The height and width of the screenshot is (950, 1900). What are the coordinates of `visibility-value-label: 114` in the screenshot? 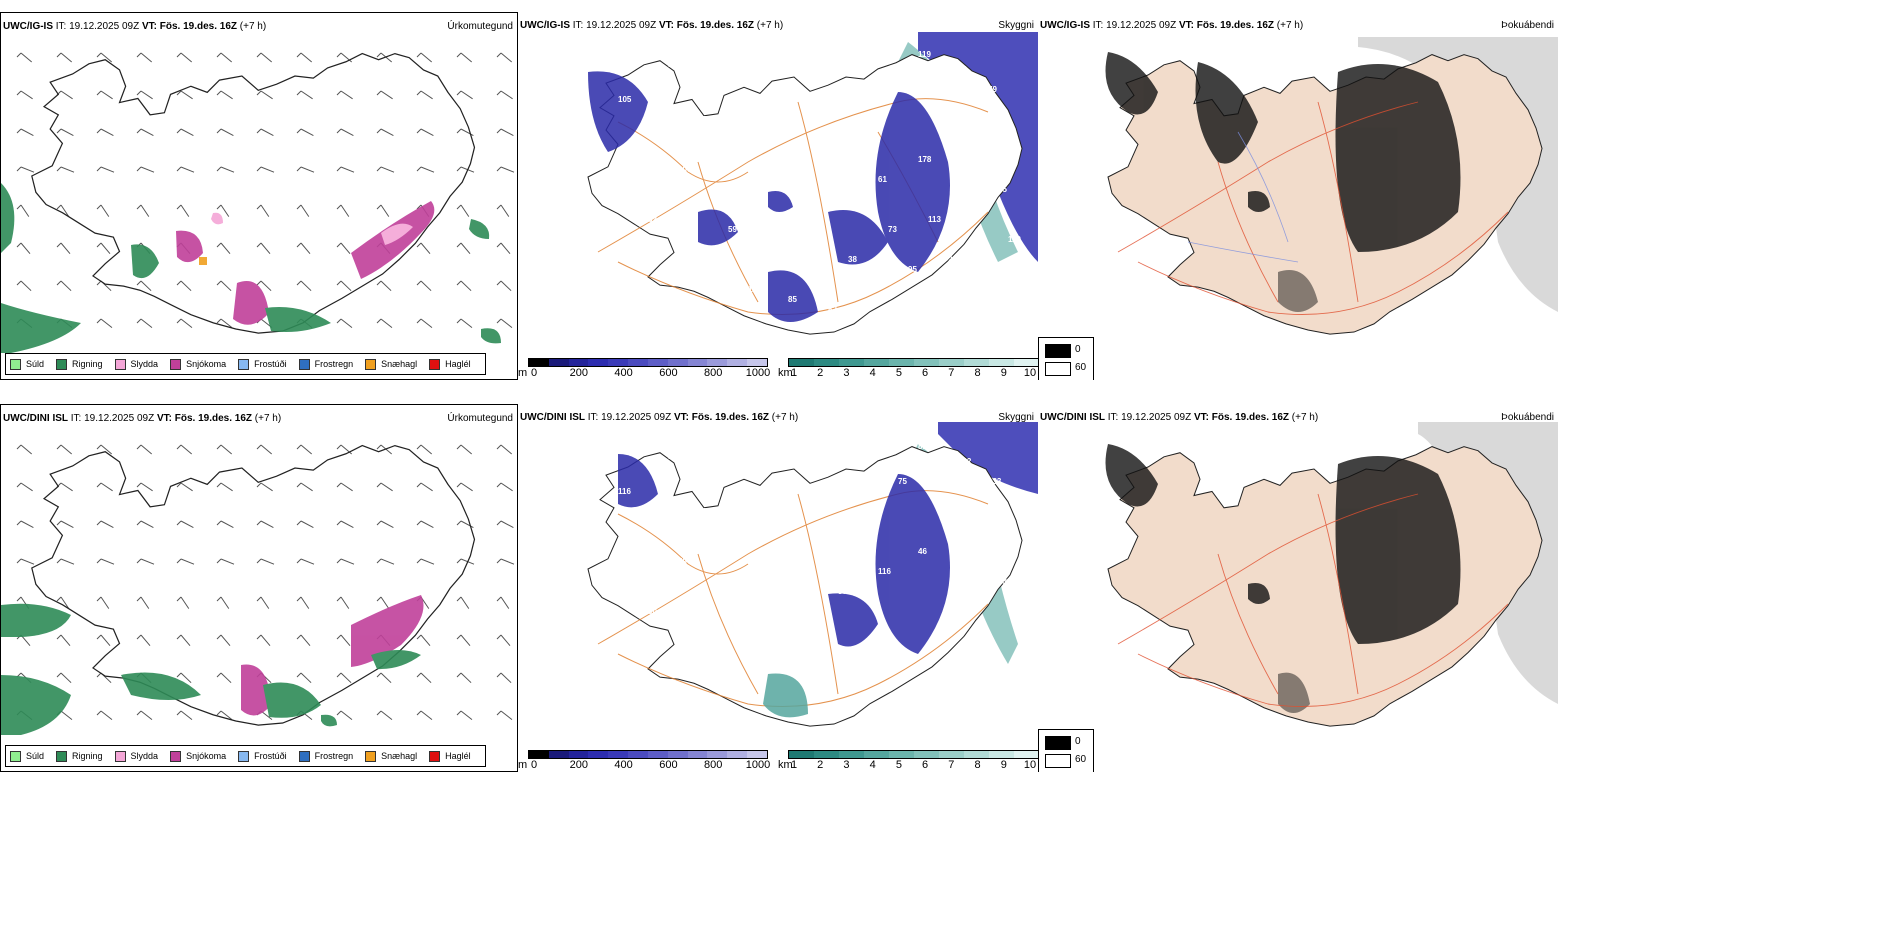 It's located at (754, 289).